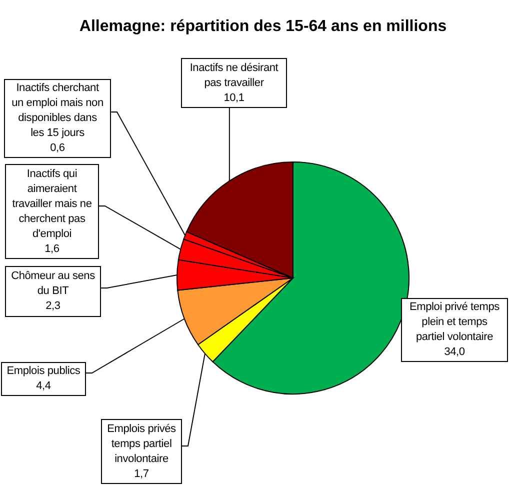 This screenshot has width=532, height=493. Describe the element at coordinates (43, 386) in the screenshot. I see `data-label: 4,4` at that location.